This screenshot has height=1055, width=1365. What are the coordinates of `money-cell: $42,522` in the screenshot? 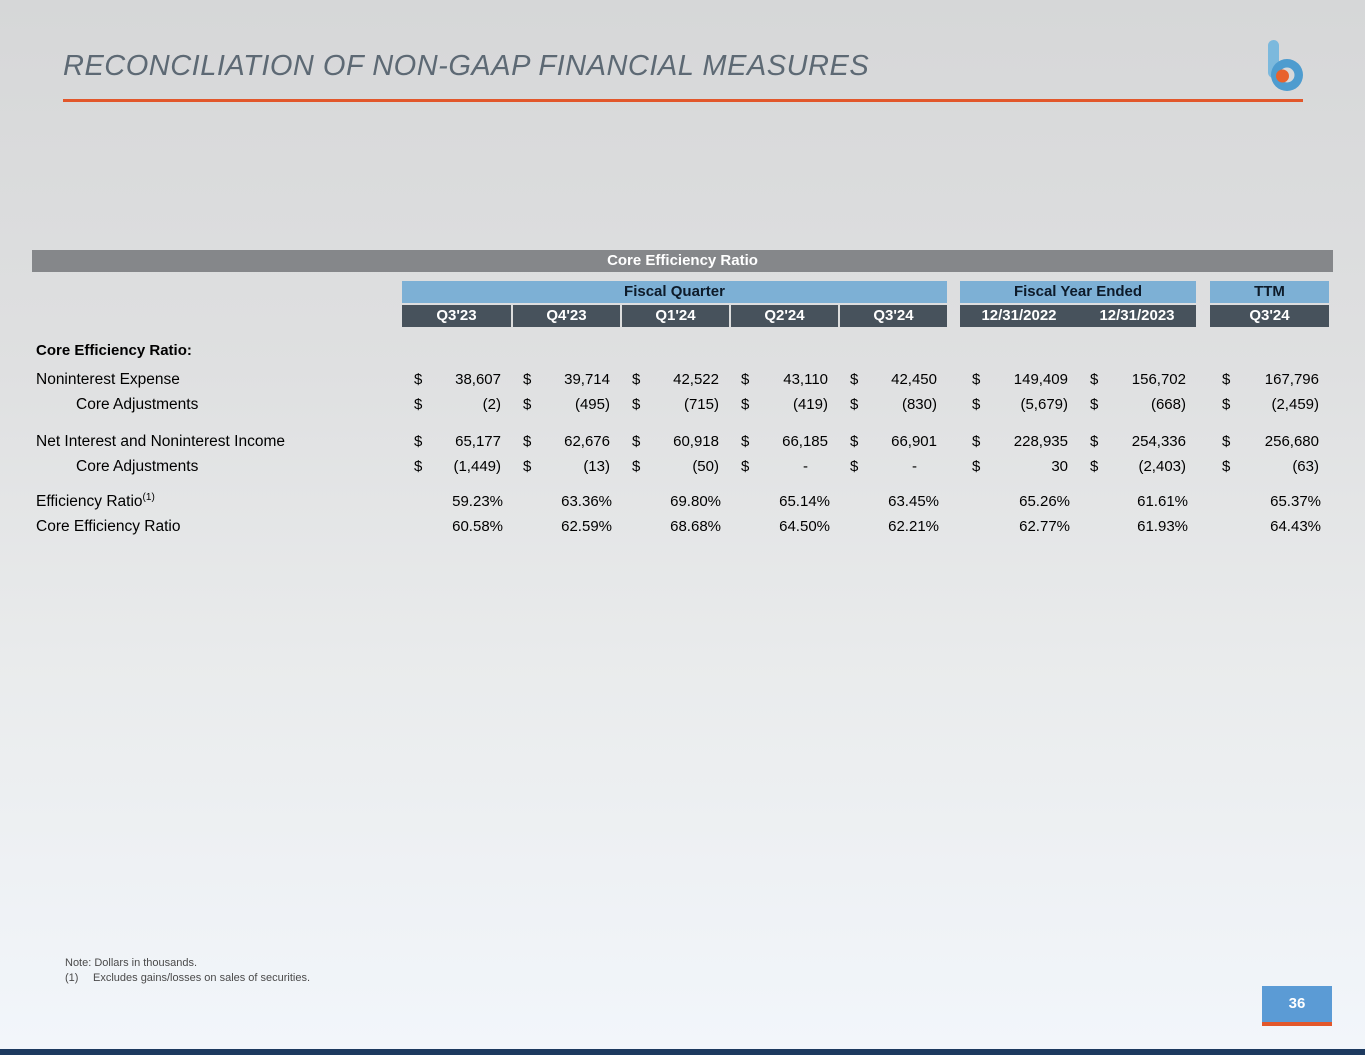 It's located at (675, 379).